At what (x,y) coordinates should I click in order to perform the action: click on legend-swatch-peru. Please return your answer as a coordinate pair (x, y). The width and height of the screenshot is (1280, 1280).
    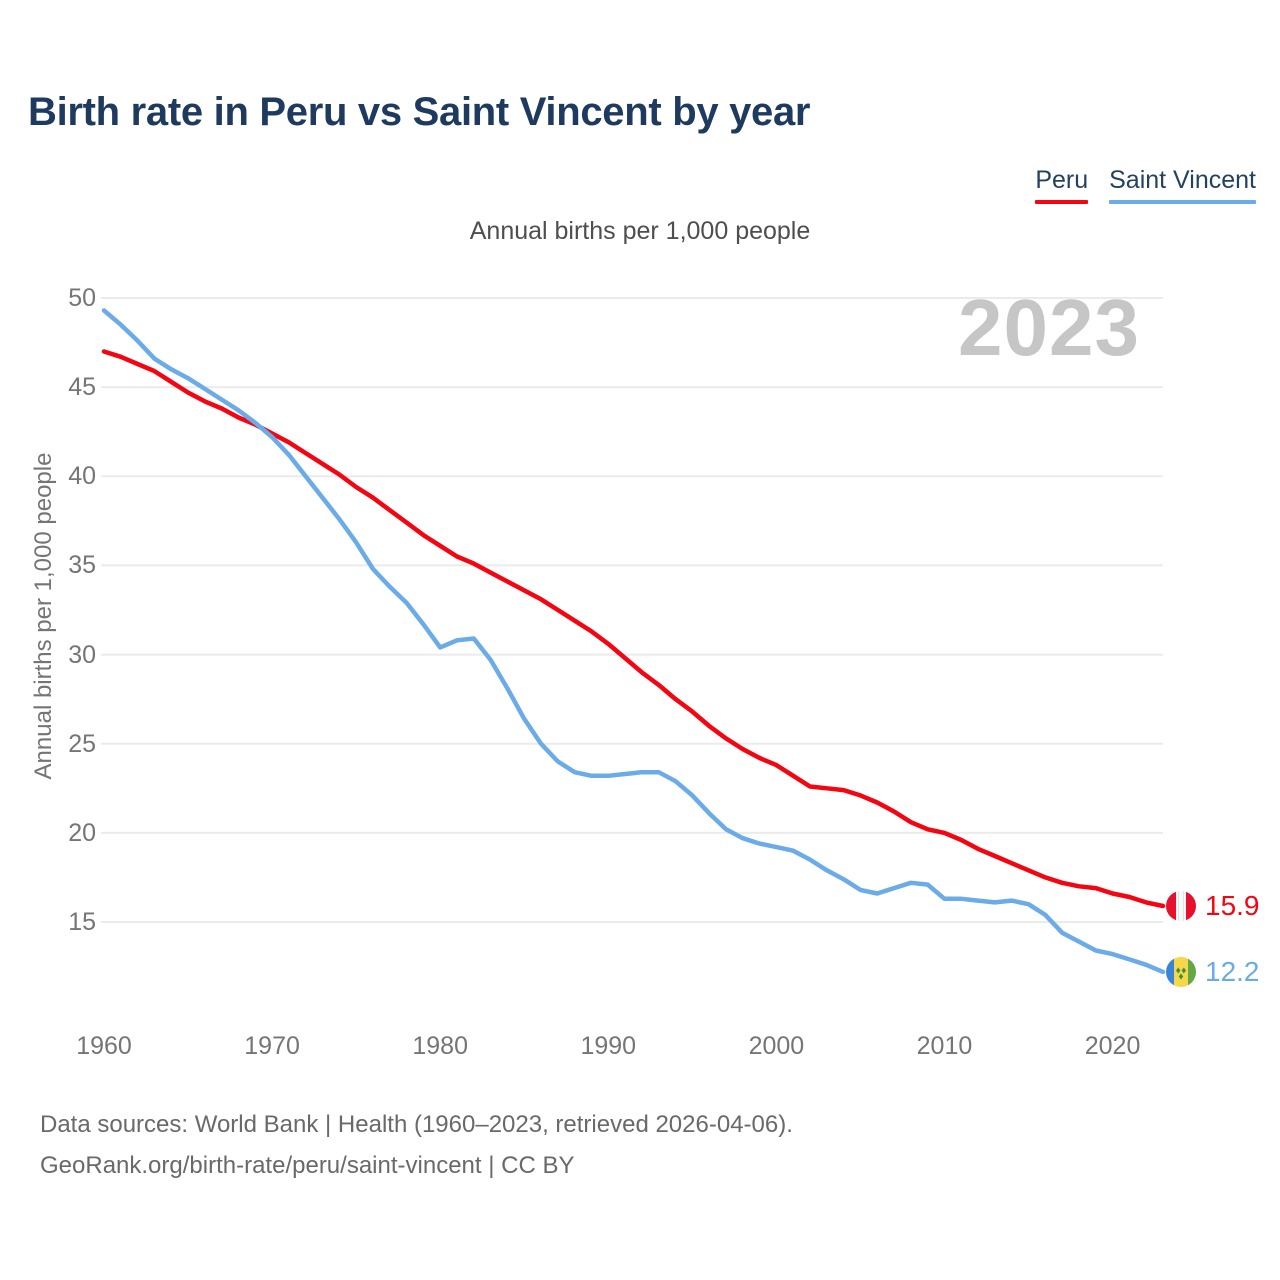
    Looking at the image, I should click on (1062, 202).